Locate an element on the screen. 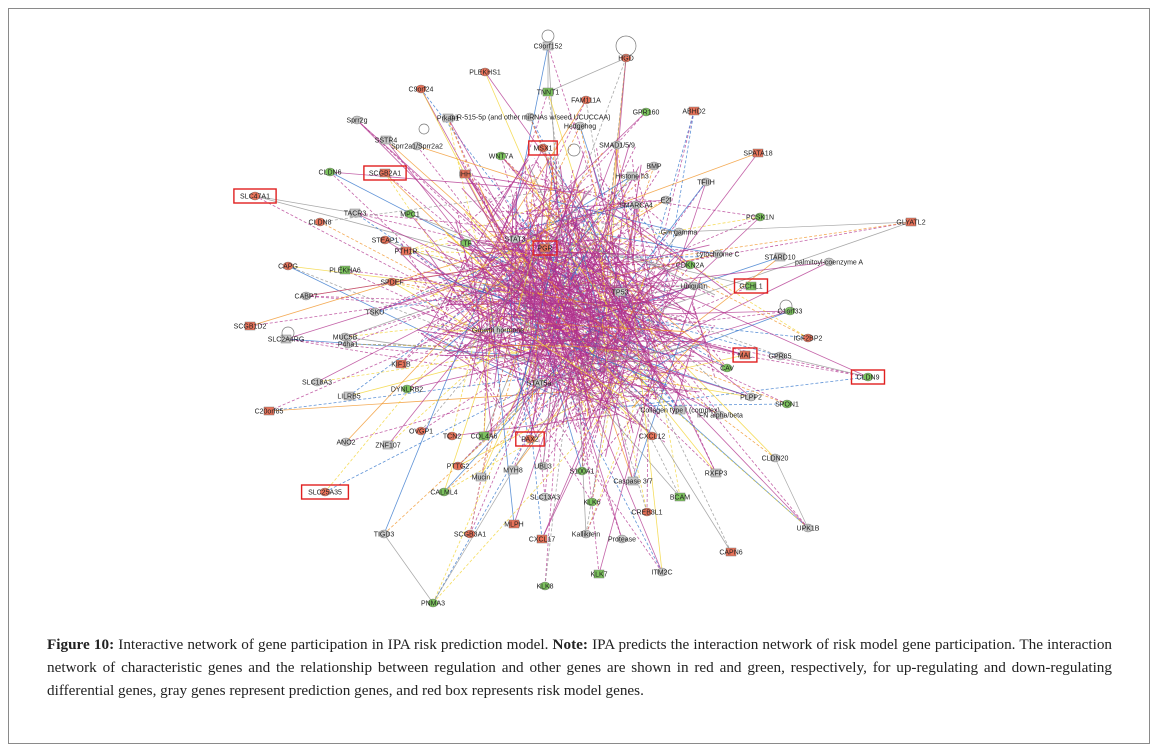 The image size is (1160, 753). gene-node-cxcl17: CXCL17 is located at coordinates (542, 539).